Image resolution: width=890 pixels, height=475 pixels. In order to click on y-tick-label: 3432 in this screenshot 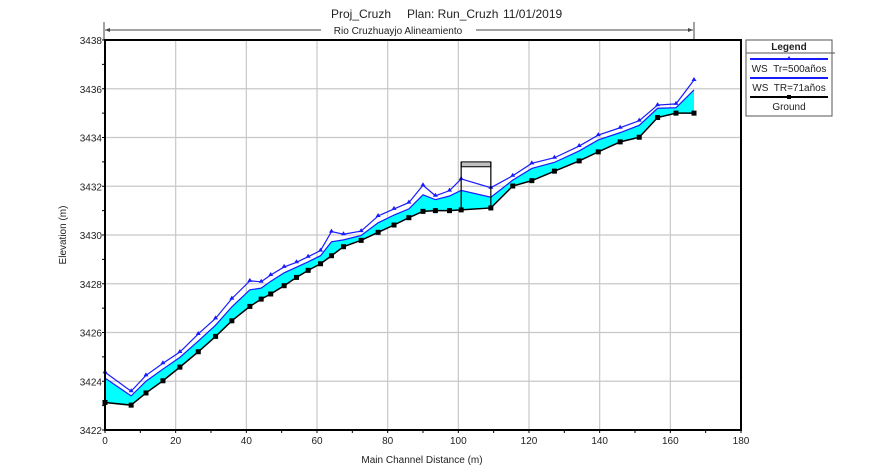, I will do `click(91, 187)`.